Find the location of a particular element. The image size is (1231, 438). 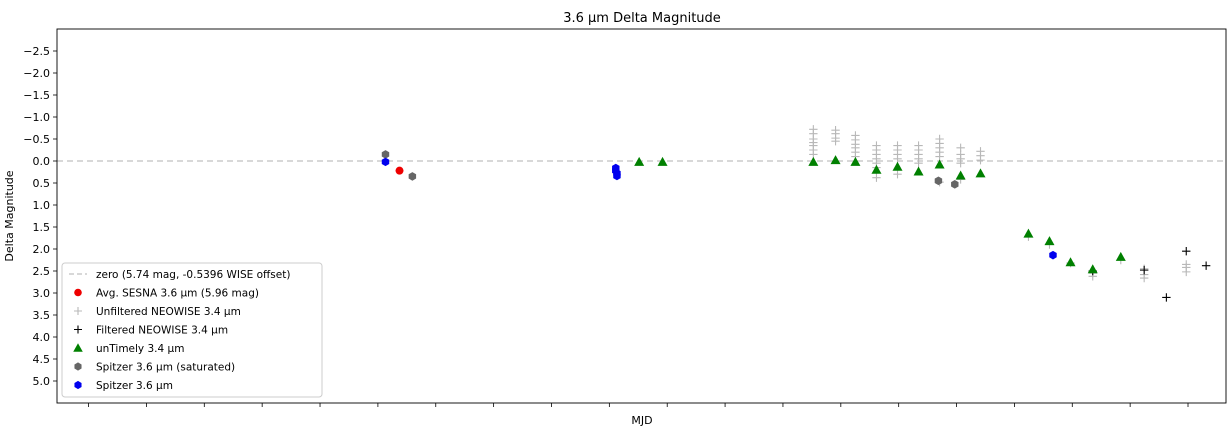

y-tick-label: 0.5 is located at coordinates (42, 183).